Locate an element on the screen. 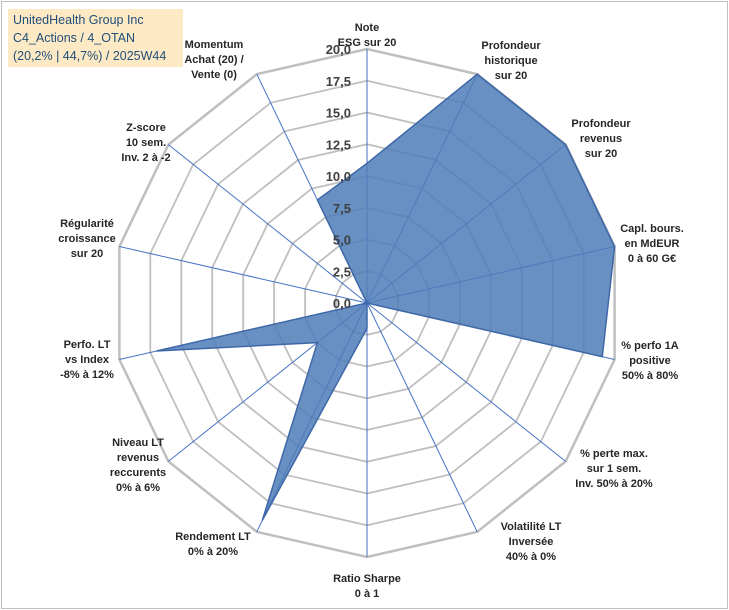  axis-label-1: Profondeur historique sur 20 is located at coordinates (511, 61).